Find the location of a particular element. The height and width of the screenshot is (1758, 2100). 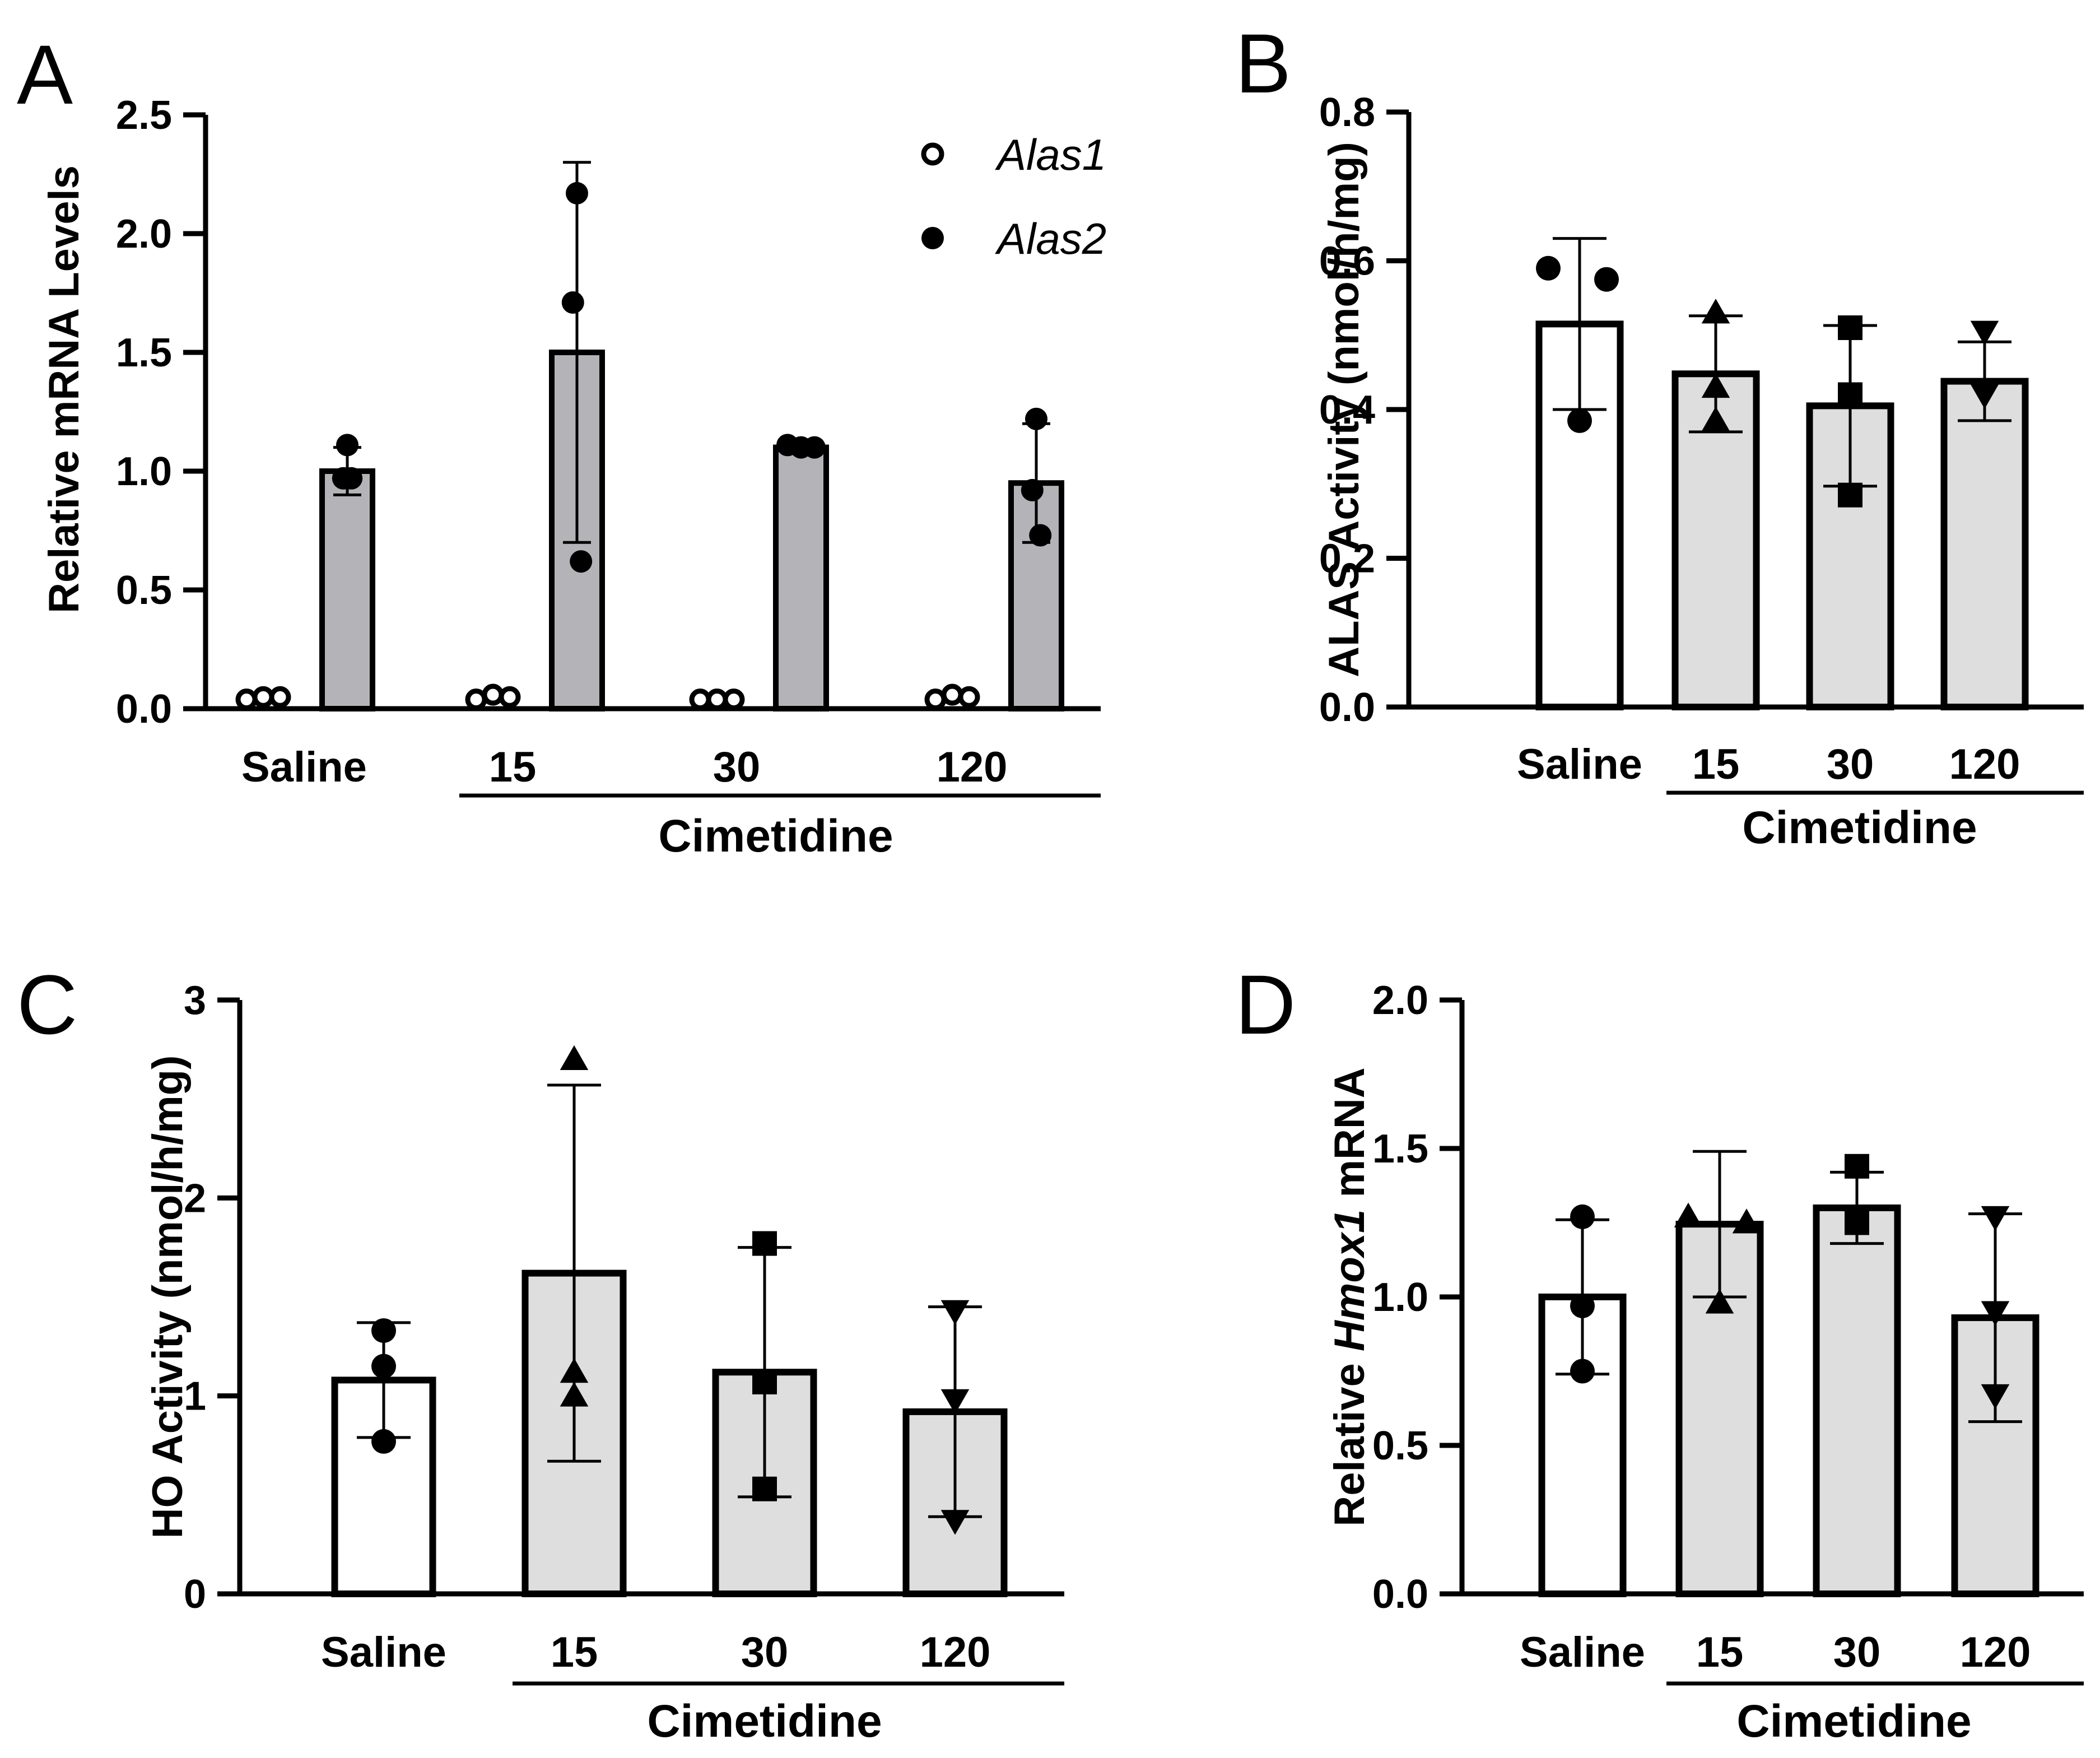

panel-d-y-tick-label: 1.0 is located at coordinates (1400, 1297).